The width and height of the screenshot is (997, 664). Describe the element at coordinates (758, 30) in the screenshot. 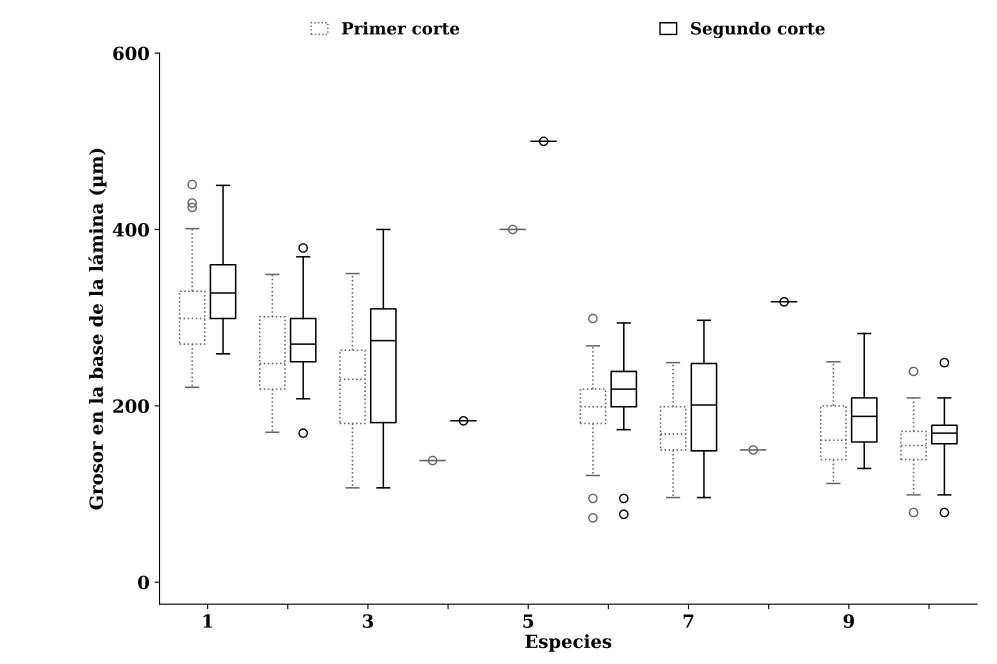

I see `legend-label: Segundo corte` at that location.